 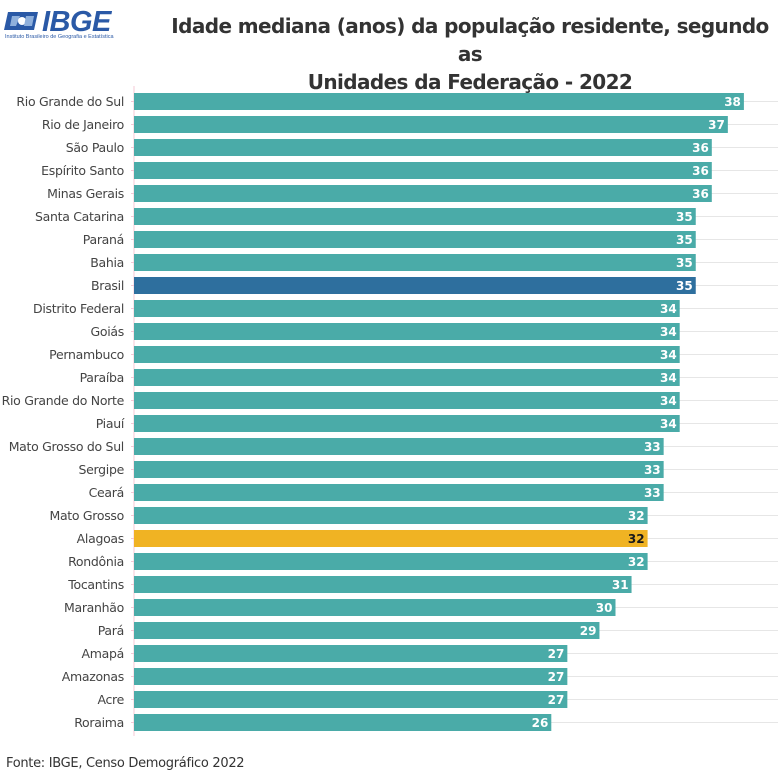 What do you see at coordinates (415, 216) in the screenshot?
I see `bar-santa-catarina` at bounding box center [415, 216].